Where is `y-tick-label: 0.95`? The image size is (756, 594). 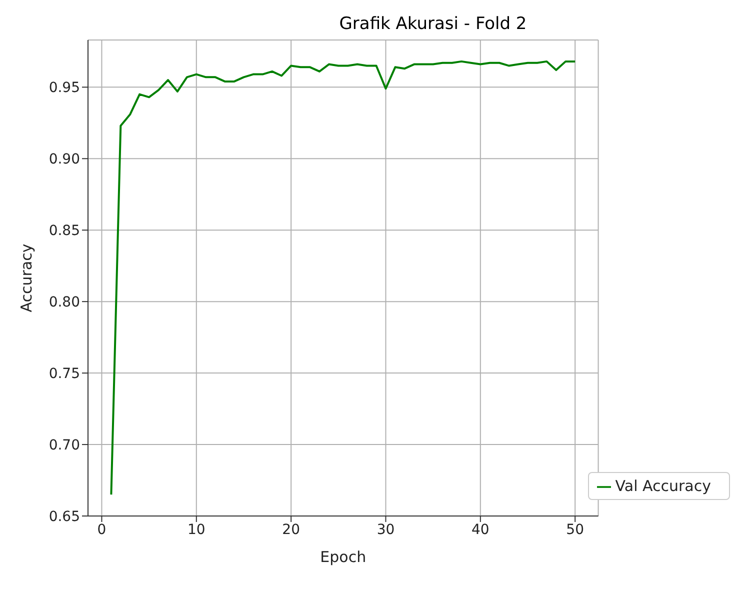 y-tick-label: 0.95 is located at coordinates (64, 88).